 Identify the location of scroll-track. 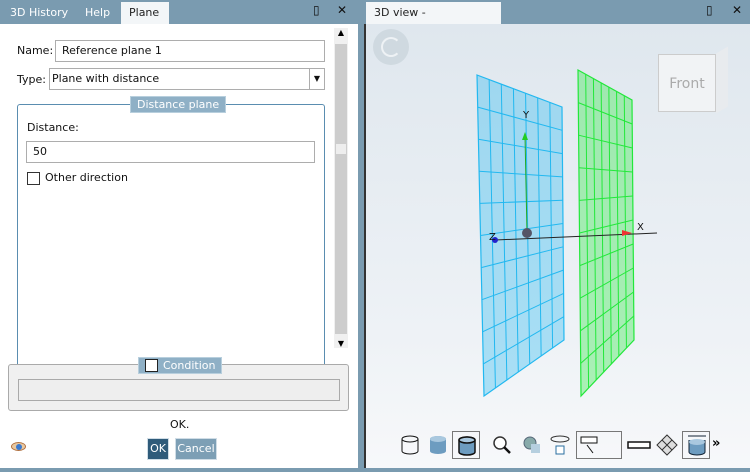
(341, 189).